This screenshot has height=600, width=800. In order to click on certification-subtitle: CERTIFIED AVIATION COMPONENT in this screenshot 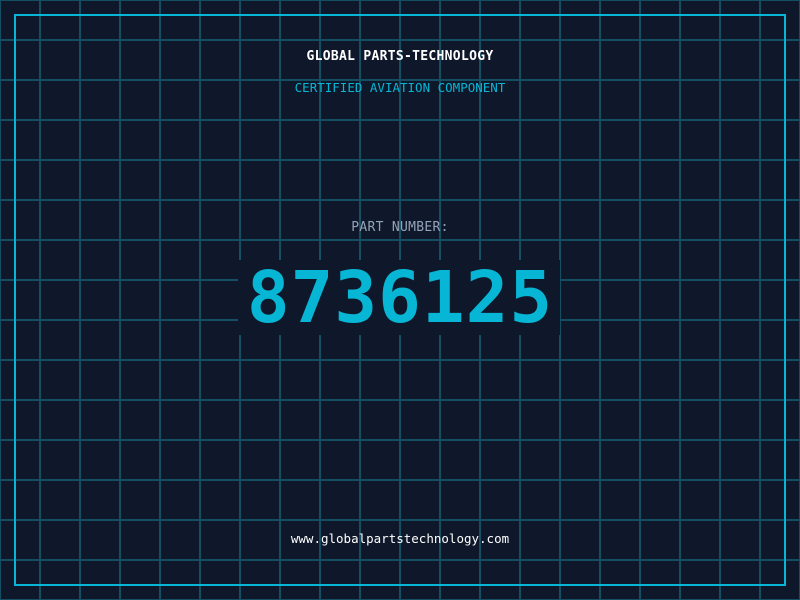, I will do `click(400, 87)`.